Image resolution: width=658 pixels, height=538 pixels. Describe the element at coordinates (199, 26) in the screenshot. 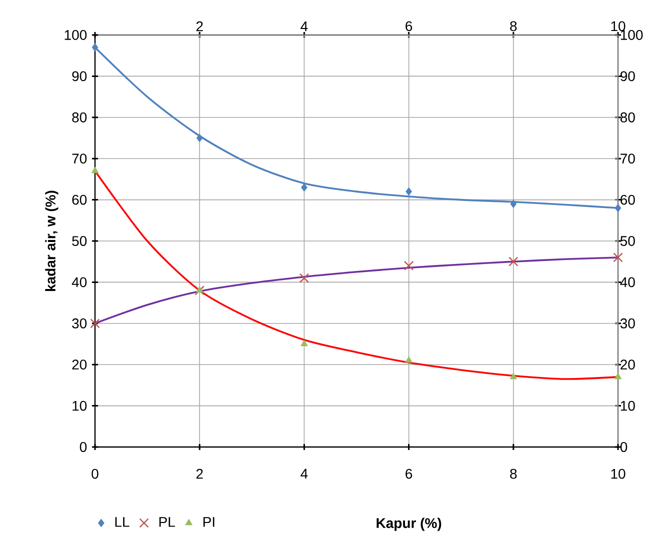

I see `x2-tick-label: 2` at that location.